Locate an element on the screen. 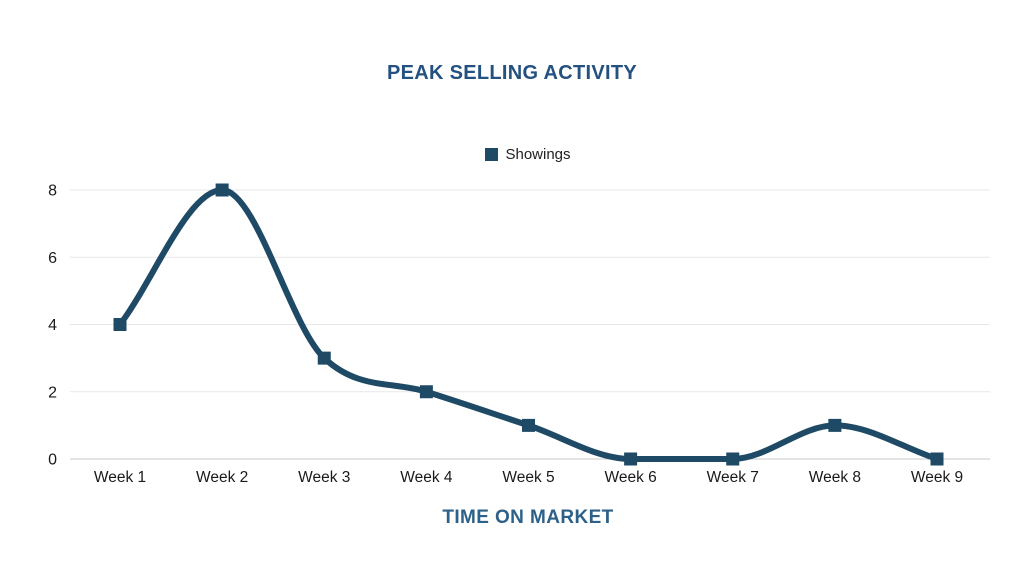 This screenshot has width=1024, height=576. legend-label: Showings is located at coordinates (538, 154).